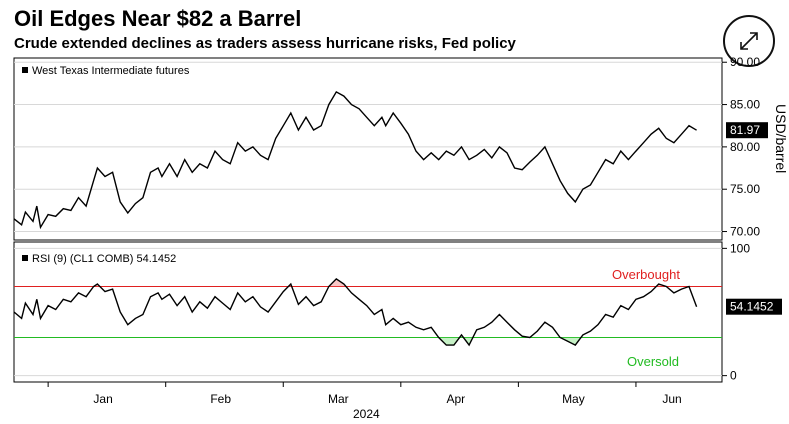 This screenshot has width=789, height=424. I want to click on price-y-tick-label: 75.00, so click(745, 189).